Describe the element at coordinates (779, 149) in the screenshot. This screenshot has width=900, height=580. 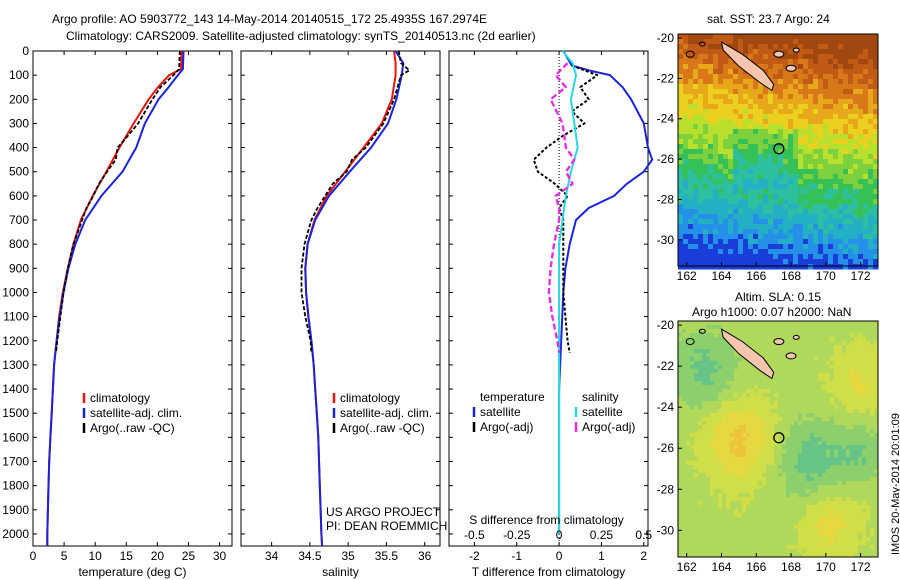
I see `argo-profile-marker` at that location.